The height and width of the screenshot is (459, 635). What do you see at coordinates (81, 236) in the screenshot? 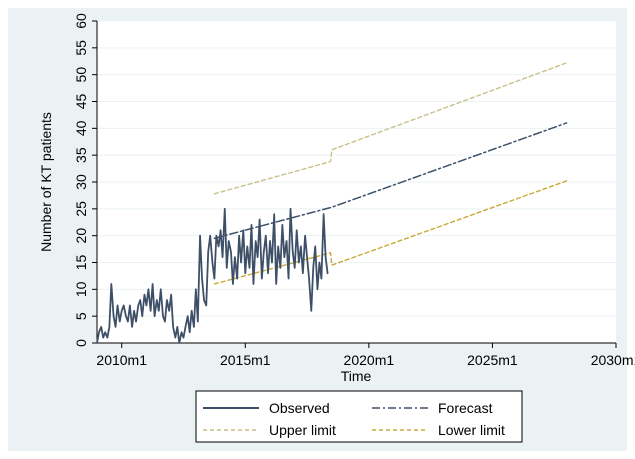
I see `y-tick-label-20: 20` at bounding box center [81, 236].